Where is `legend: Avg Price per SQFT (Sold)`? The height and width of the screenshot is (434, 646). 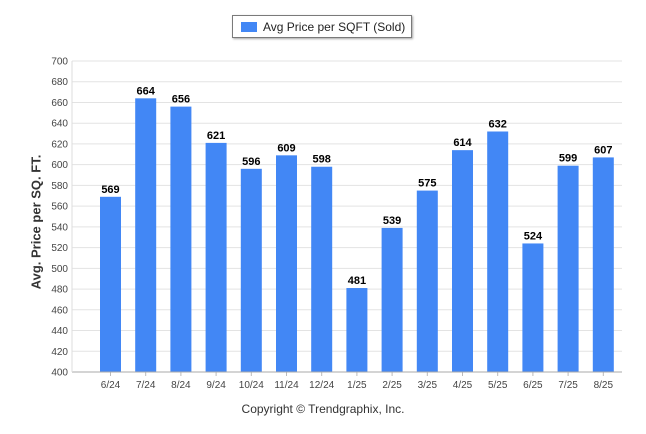 legend: Avg Price per SQFT (Sold) is located at coordinates (322, 26).